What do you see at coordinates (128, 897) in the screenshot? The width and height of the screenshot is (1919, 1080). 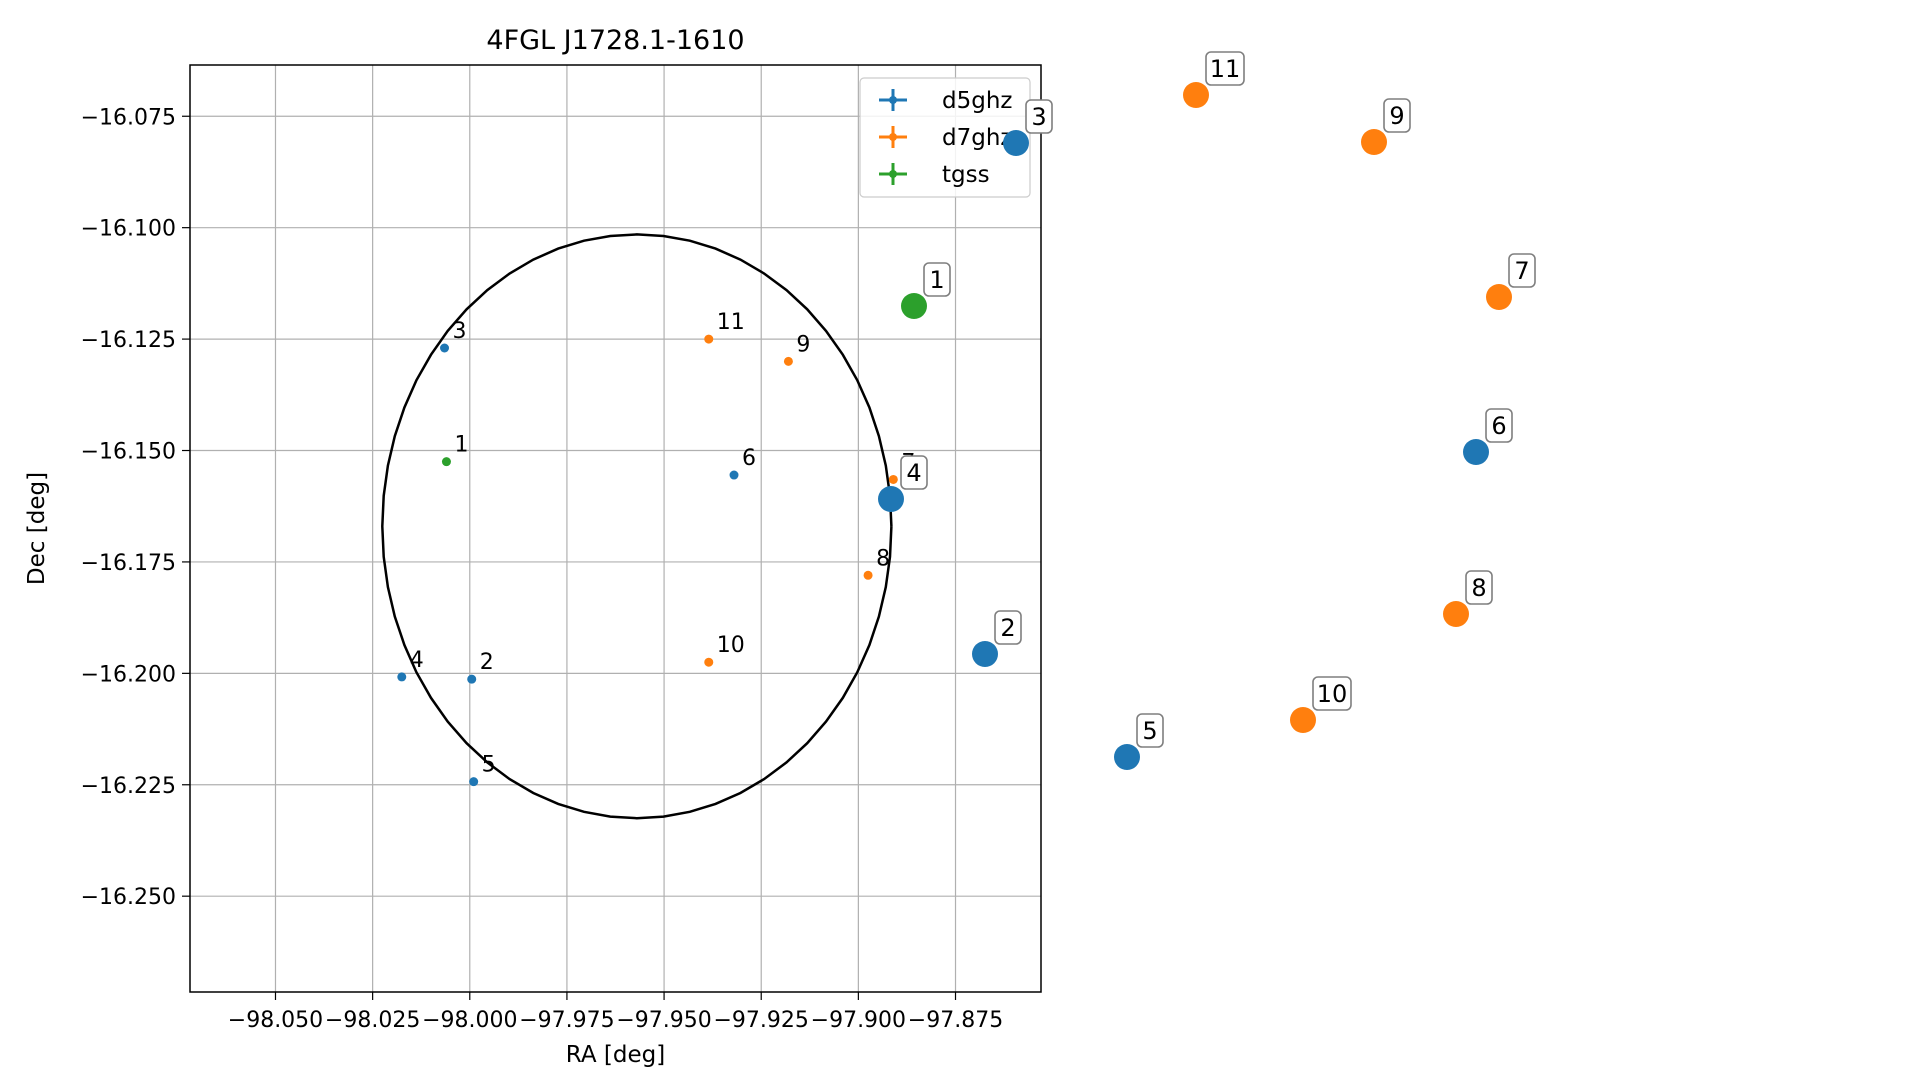 I see `y-tick-label: −16.250` at bounding box center [128, 897].